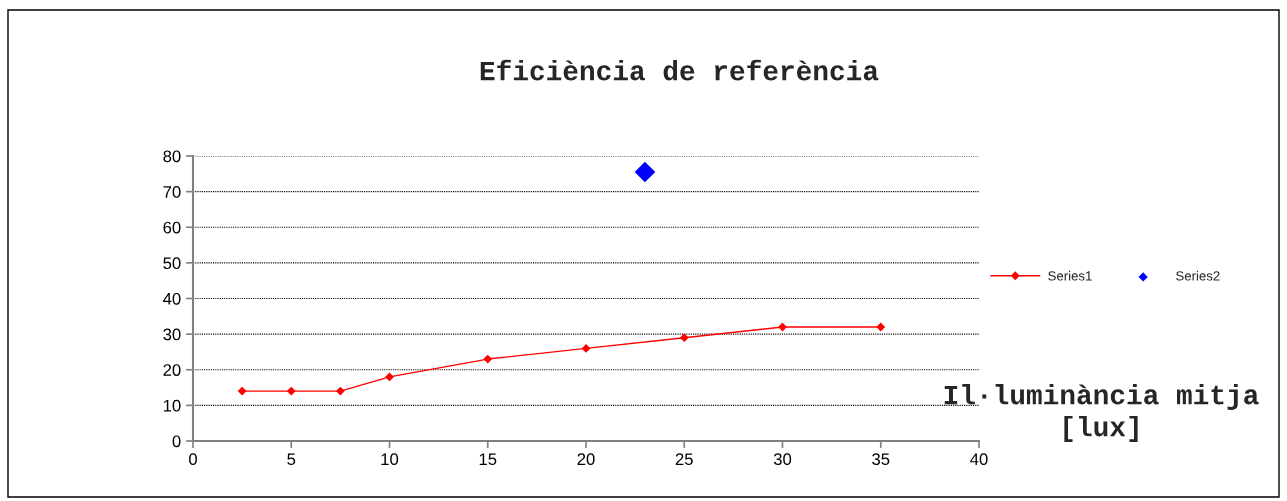 The height and width of the screenshot is (501, 1287). I want to click on x-tick-label: 20, so click(586, 459).